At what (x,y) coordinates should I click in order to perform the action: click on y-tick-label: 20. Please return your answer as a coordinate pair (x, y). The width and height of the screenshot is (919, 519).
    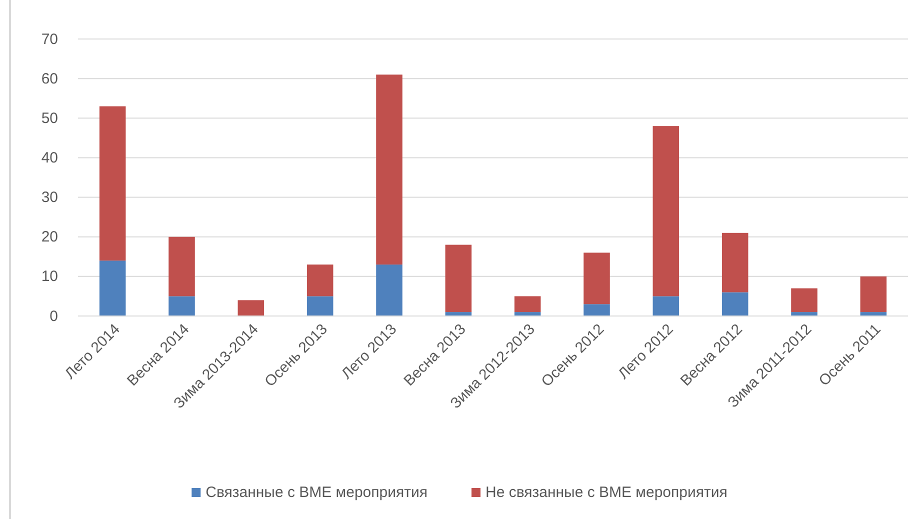
    Looking at the image, I should click on (49, 237).